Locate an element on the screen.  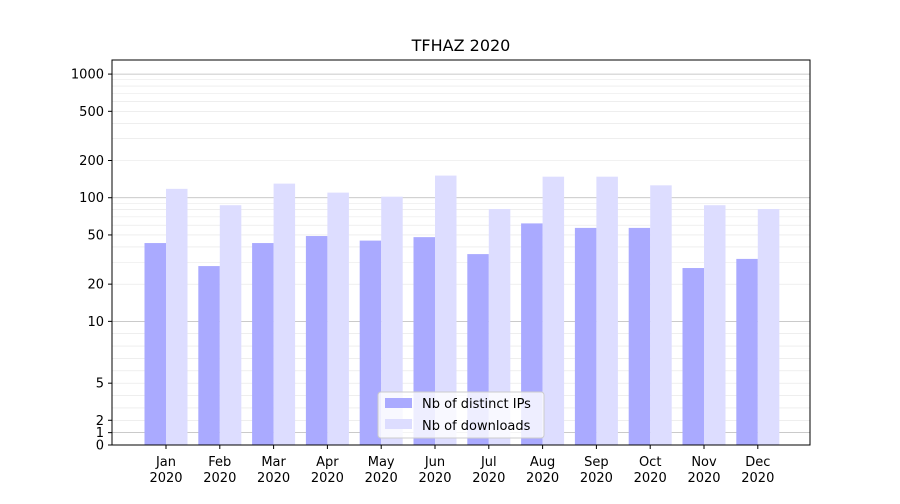
bar-distinct-ips-feb is located at coordinates (209, 355).